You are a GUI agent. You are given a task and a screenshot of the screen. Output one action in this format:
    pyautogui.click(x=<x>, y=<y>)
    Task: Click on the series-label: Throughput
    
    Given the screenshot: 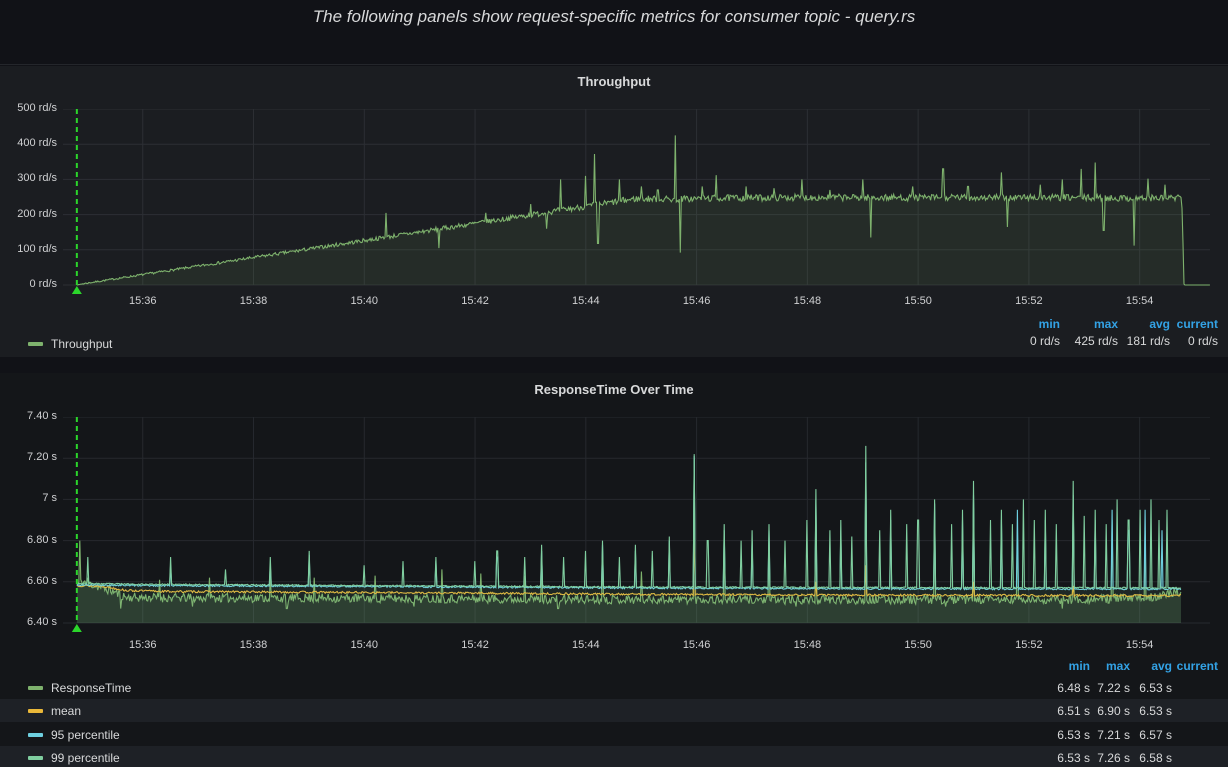 What is the action you would take?
    pyautogui.click(x=82, y=344)
    